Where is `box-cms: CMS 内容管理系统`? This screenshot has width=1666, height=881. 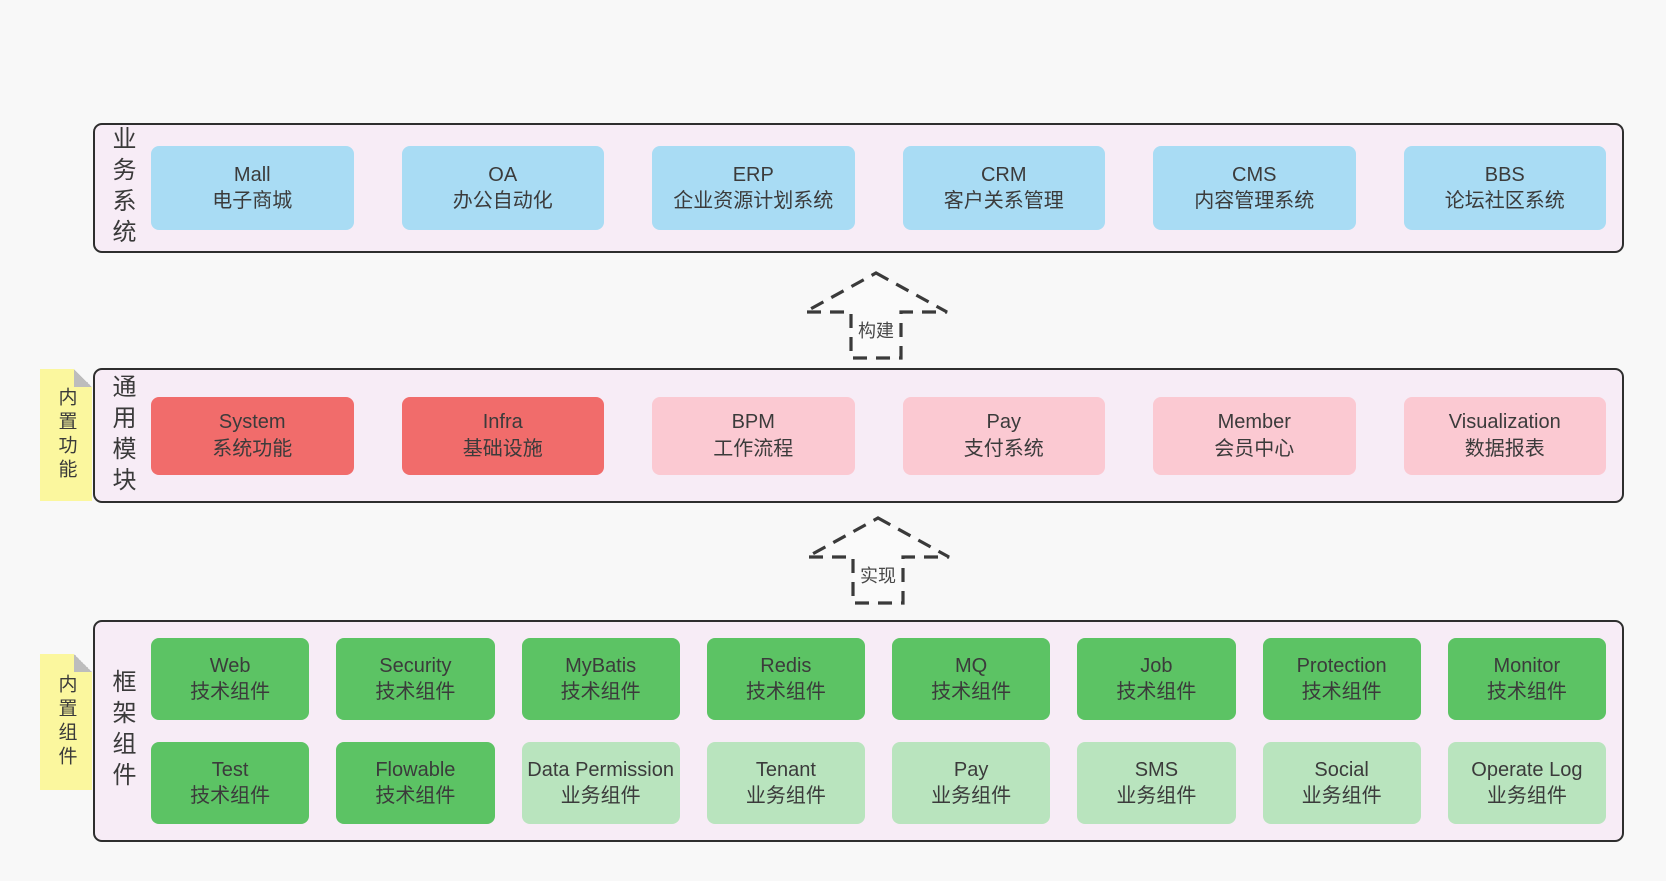 box-cms: CMS 内容管理系统 is located at coordinates (1254, 188).